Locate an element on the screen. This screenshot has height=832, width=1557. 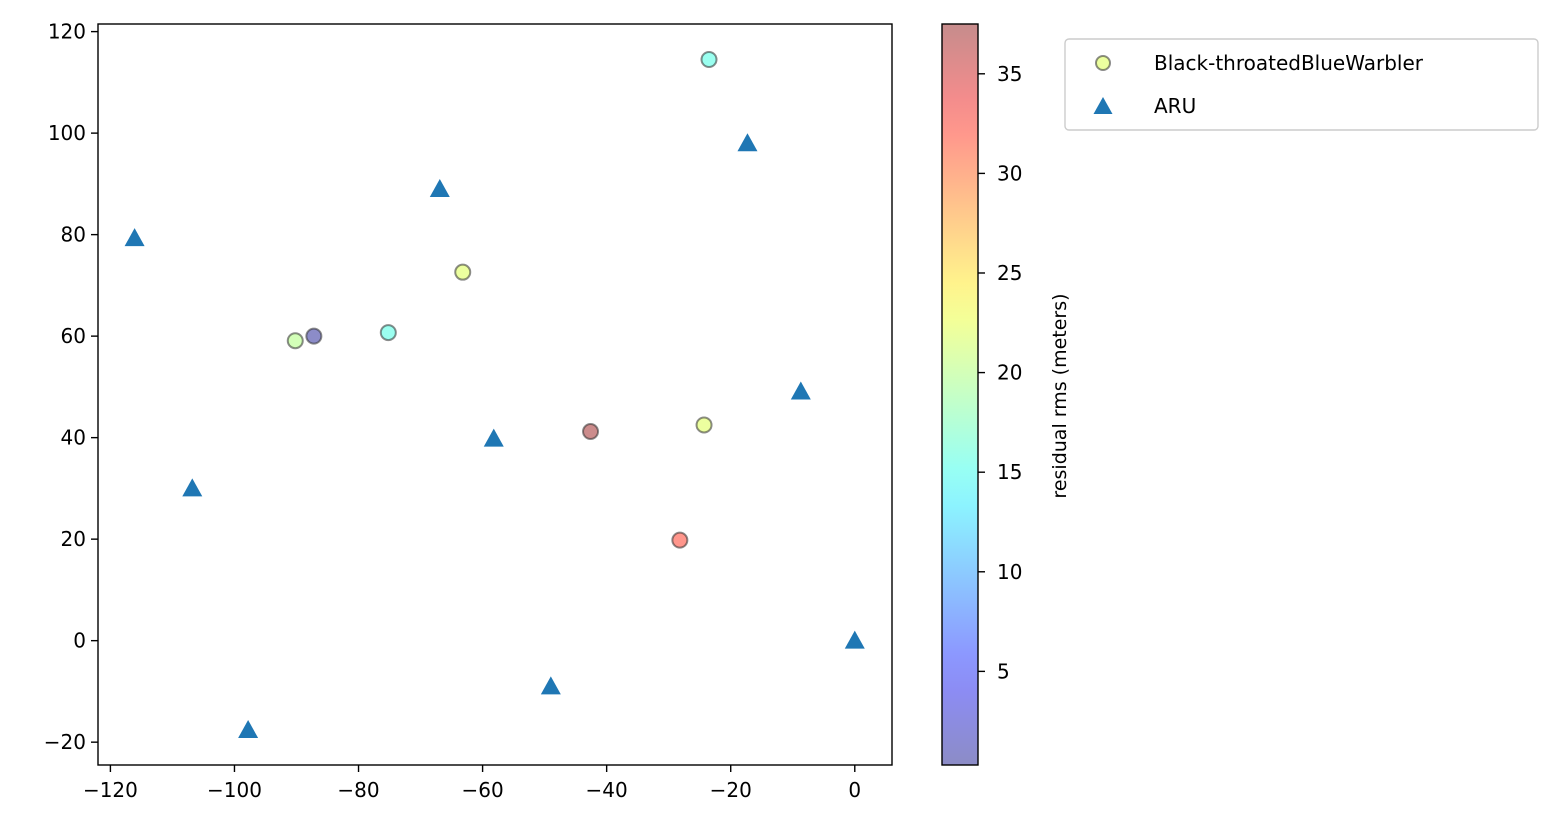
x-tick-label: −20 is located at coordinates (731, 790).